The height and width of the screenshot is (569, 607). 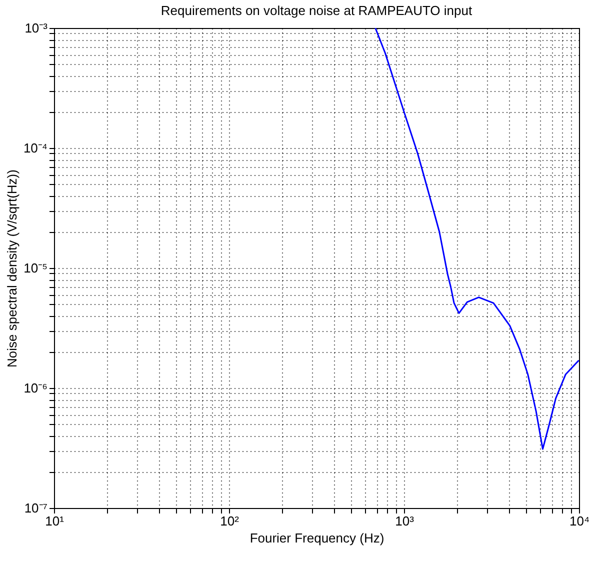 What do you see at coordinates (405, 521) in the screenshot?
I see `x-tick-label: 10³` at bounding box center [405, 521].